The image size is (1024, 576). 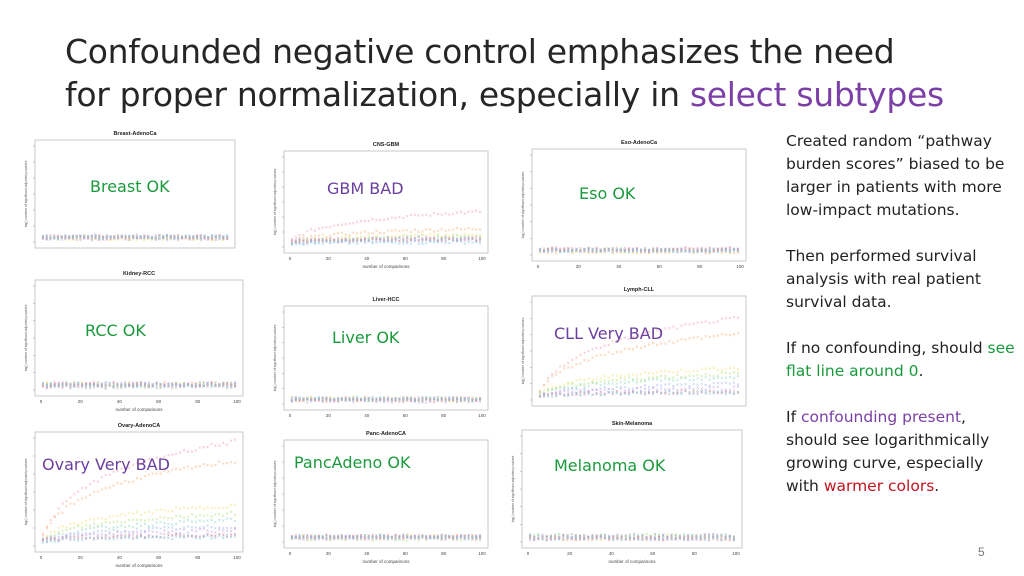 What do you see at coordinates (367, 415) in the screenshot?
I see `x-tick-label: 40` at bounding box center [367, 415].